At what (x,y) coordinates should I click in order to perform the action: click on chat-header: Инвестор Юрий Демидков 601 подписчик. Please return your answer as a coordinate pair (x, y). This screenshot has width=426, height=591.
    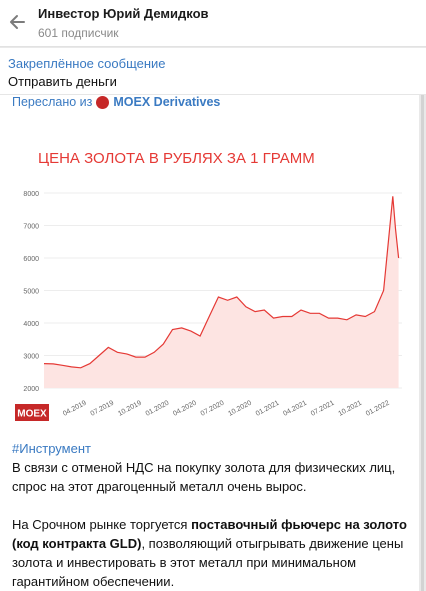
    Looking at the image, I should click on (213, 23).